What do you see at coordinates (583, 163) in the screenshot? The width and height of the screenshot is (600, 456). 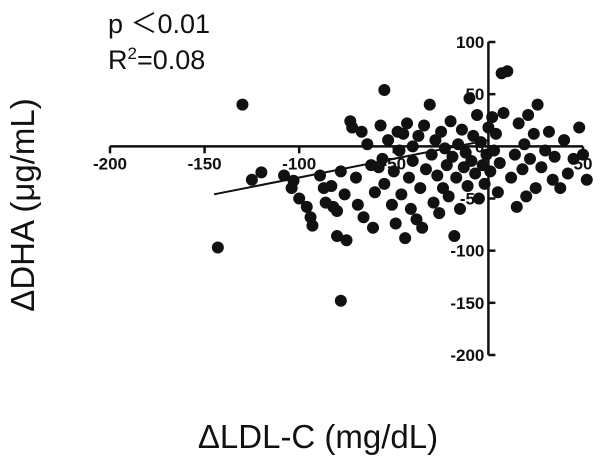 I see `x-tick-label: 50` at bounding box center [583, 163].